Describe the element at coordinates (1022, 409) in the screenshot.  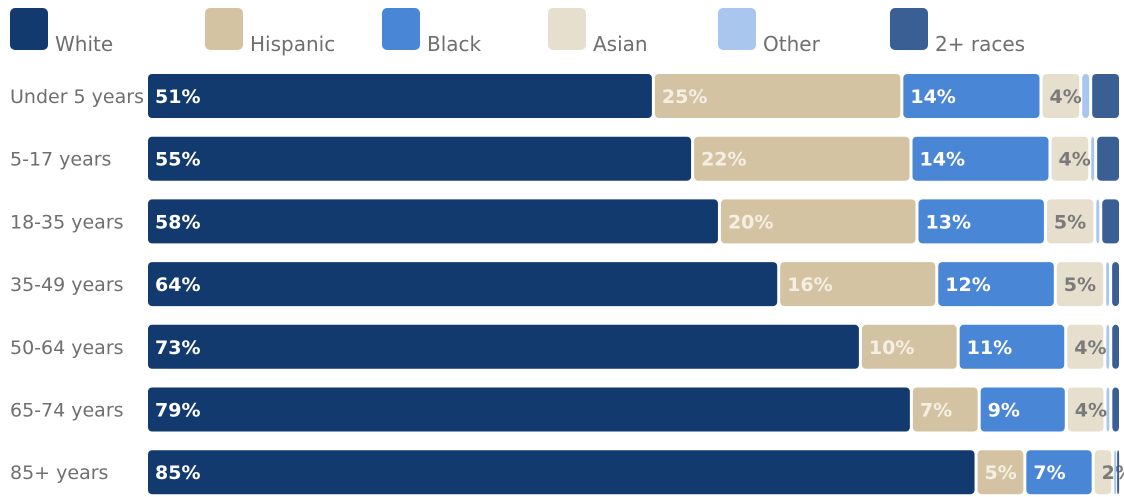
I see `bar-black-65-74-years` at that location.